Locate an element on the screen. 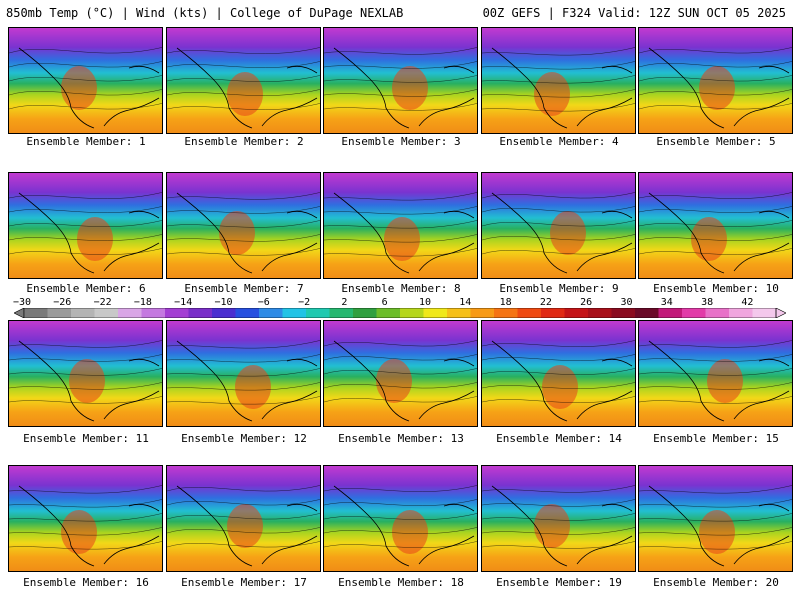 The height and width of the screenshot is (600, 800). panel-label: Ensemble Member: 3 is located at coordinates (401, 141).